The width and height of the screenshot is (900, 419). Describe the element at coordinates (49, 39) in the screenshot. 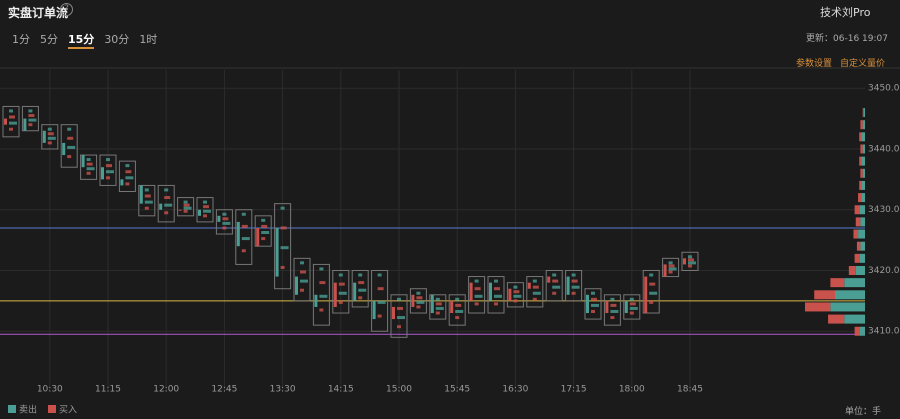

I see `tab: 5分` at that location.